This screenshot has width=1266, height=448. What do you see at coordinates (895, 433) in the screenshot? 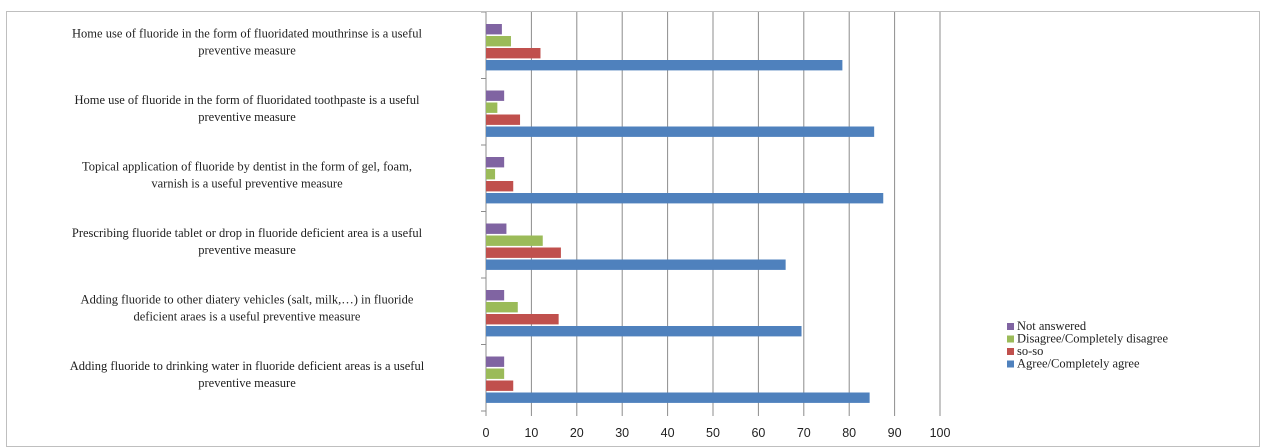
I see `x-tick-label: 90` at bounding box center [895, 433].